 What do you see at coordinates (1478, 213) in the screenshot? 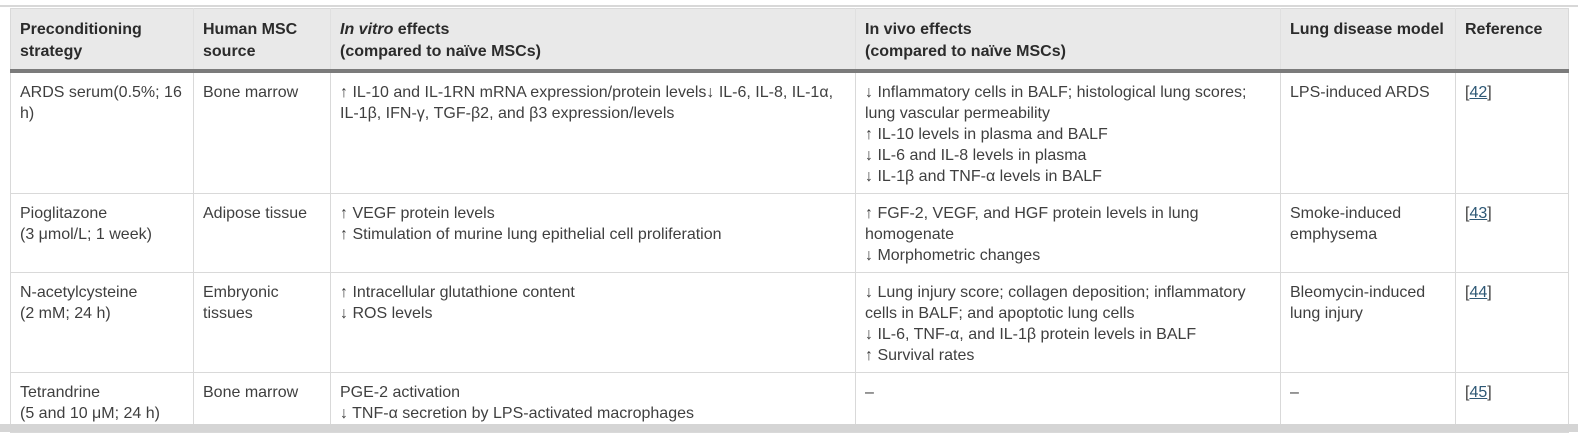
I see `reference-link: 43` at bounding box center [1478, 213].